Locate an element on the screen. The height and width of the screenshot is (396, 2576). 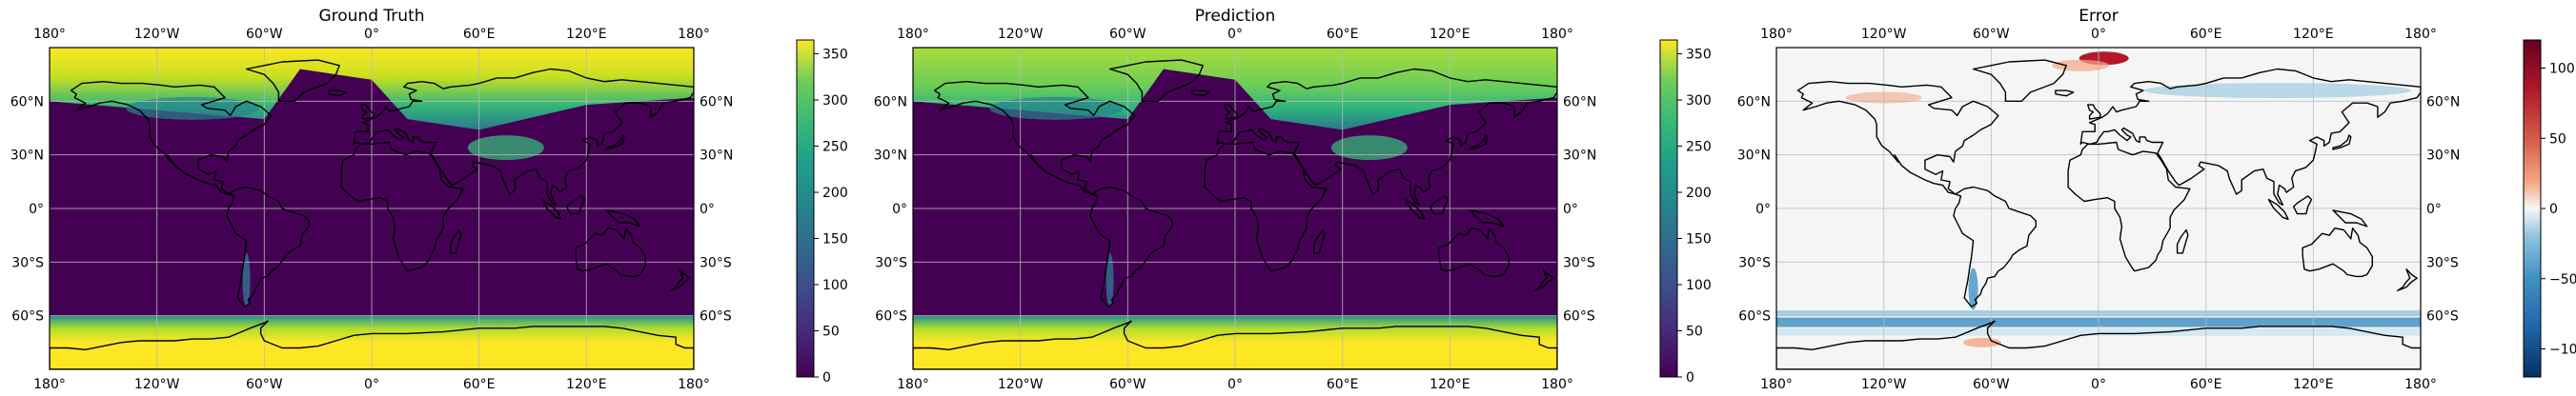
colorbar-gradient is located at coordinates (1669, 209).